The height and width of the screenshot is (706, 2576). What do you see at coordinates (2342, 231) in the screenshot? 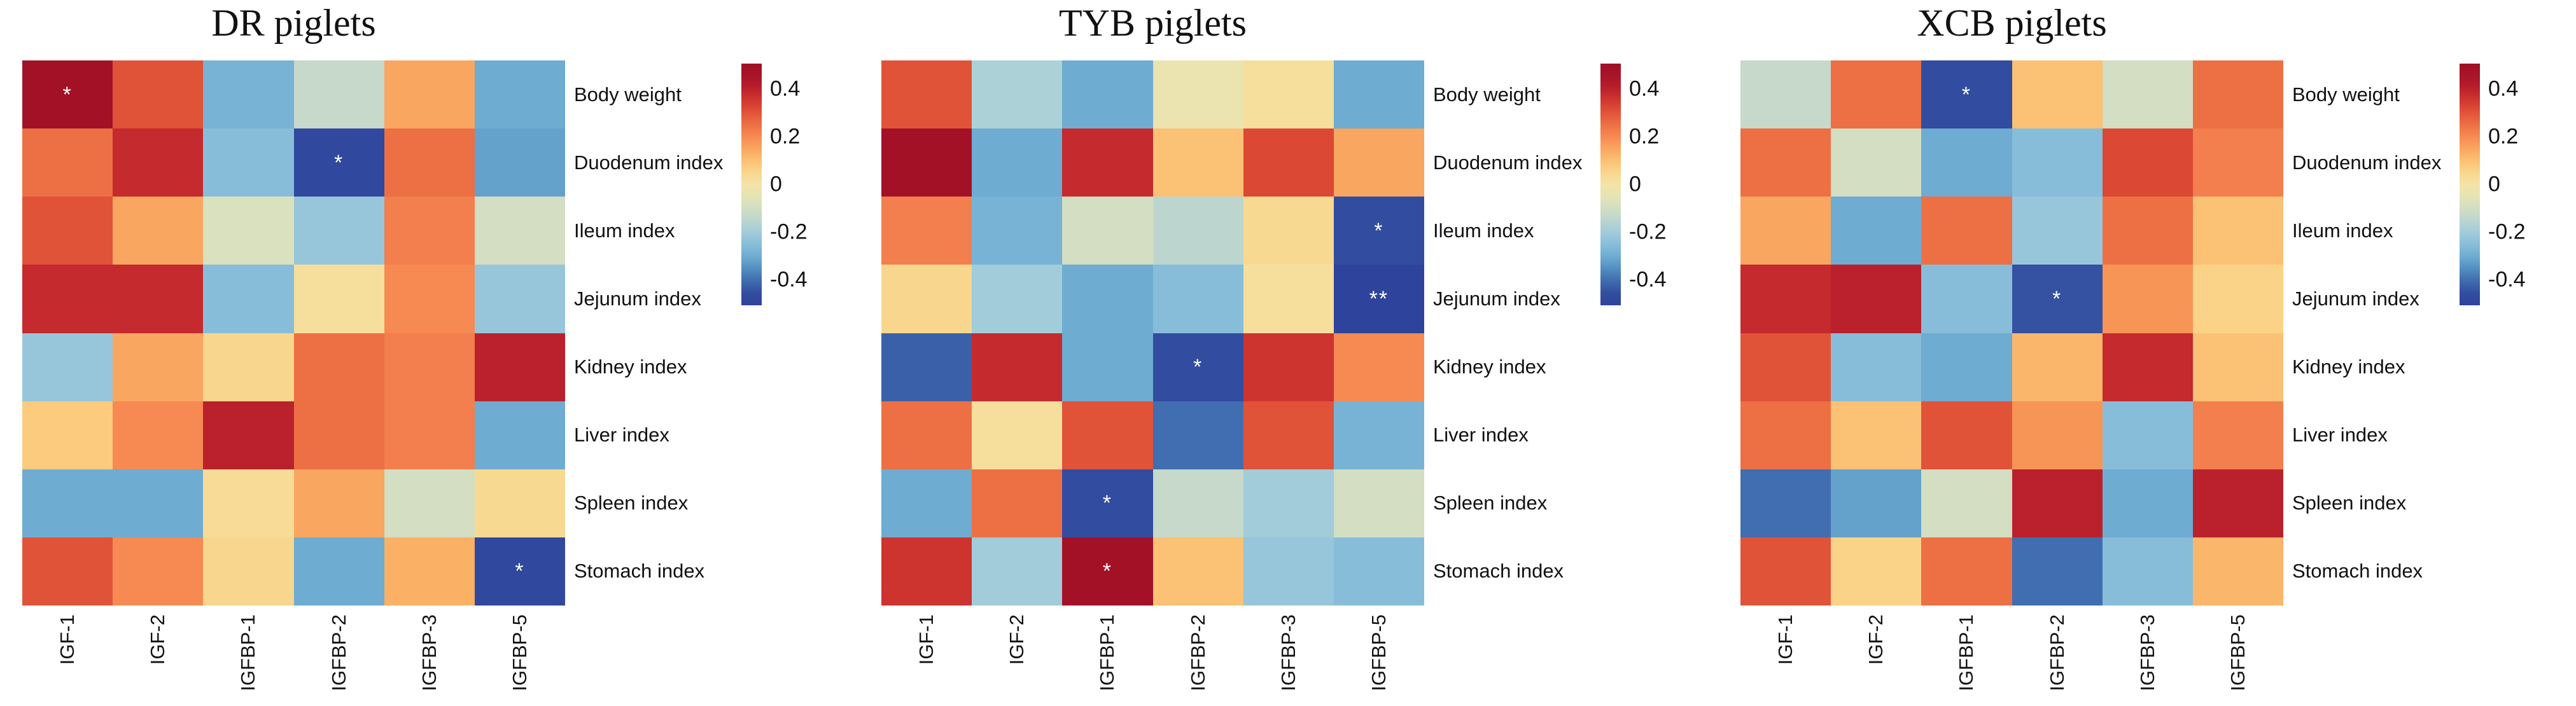
I see `row-label: Ileum index` at bounding box center [2342, 231].